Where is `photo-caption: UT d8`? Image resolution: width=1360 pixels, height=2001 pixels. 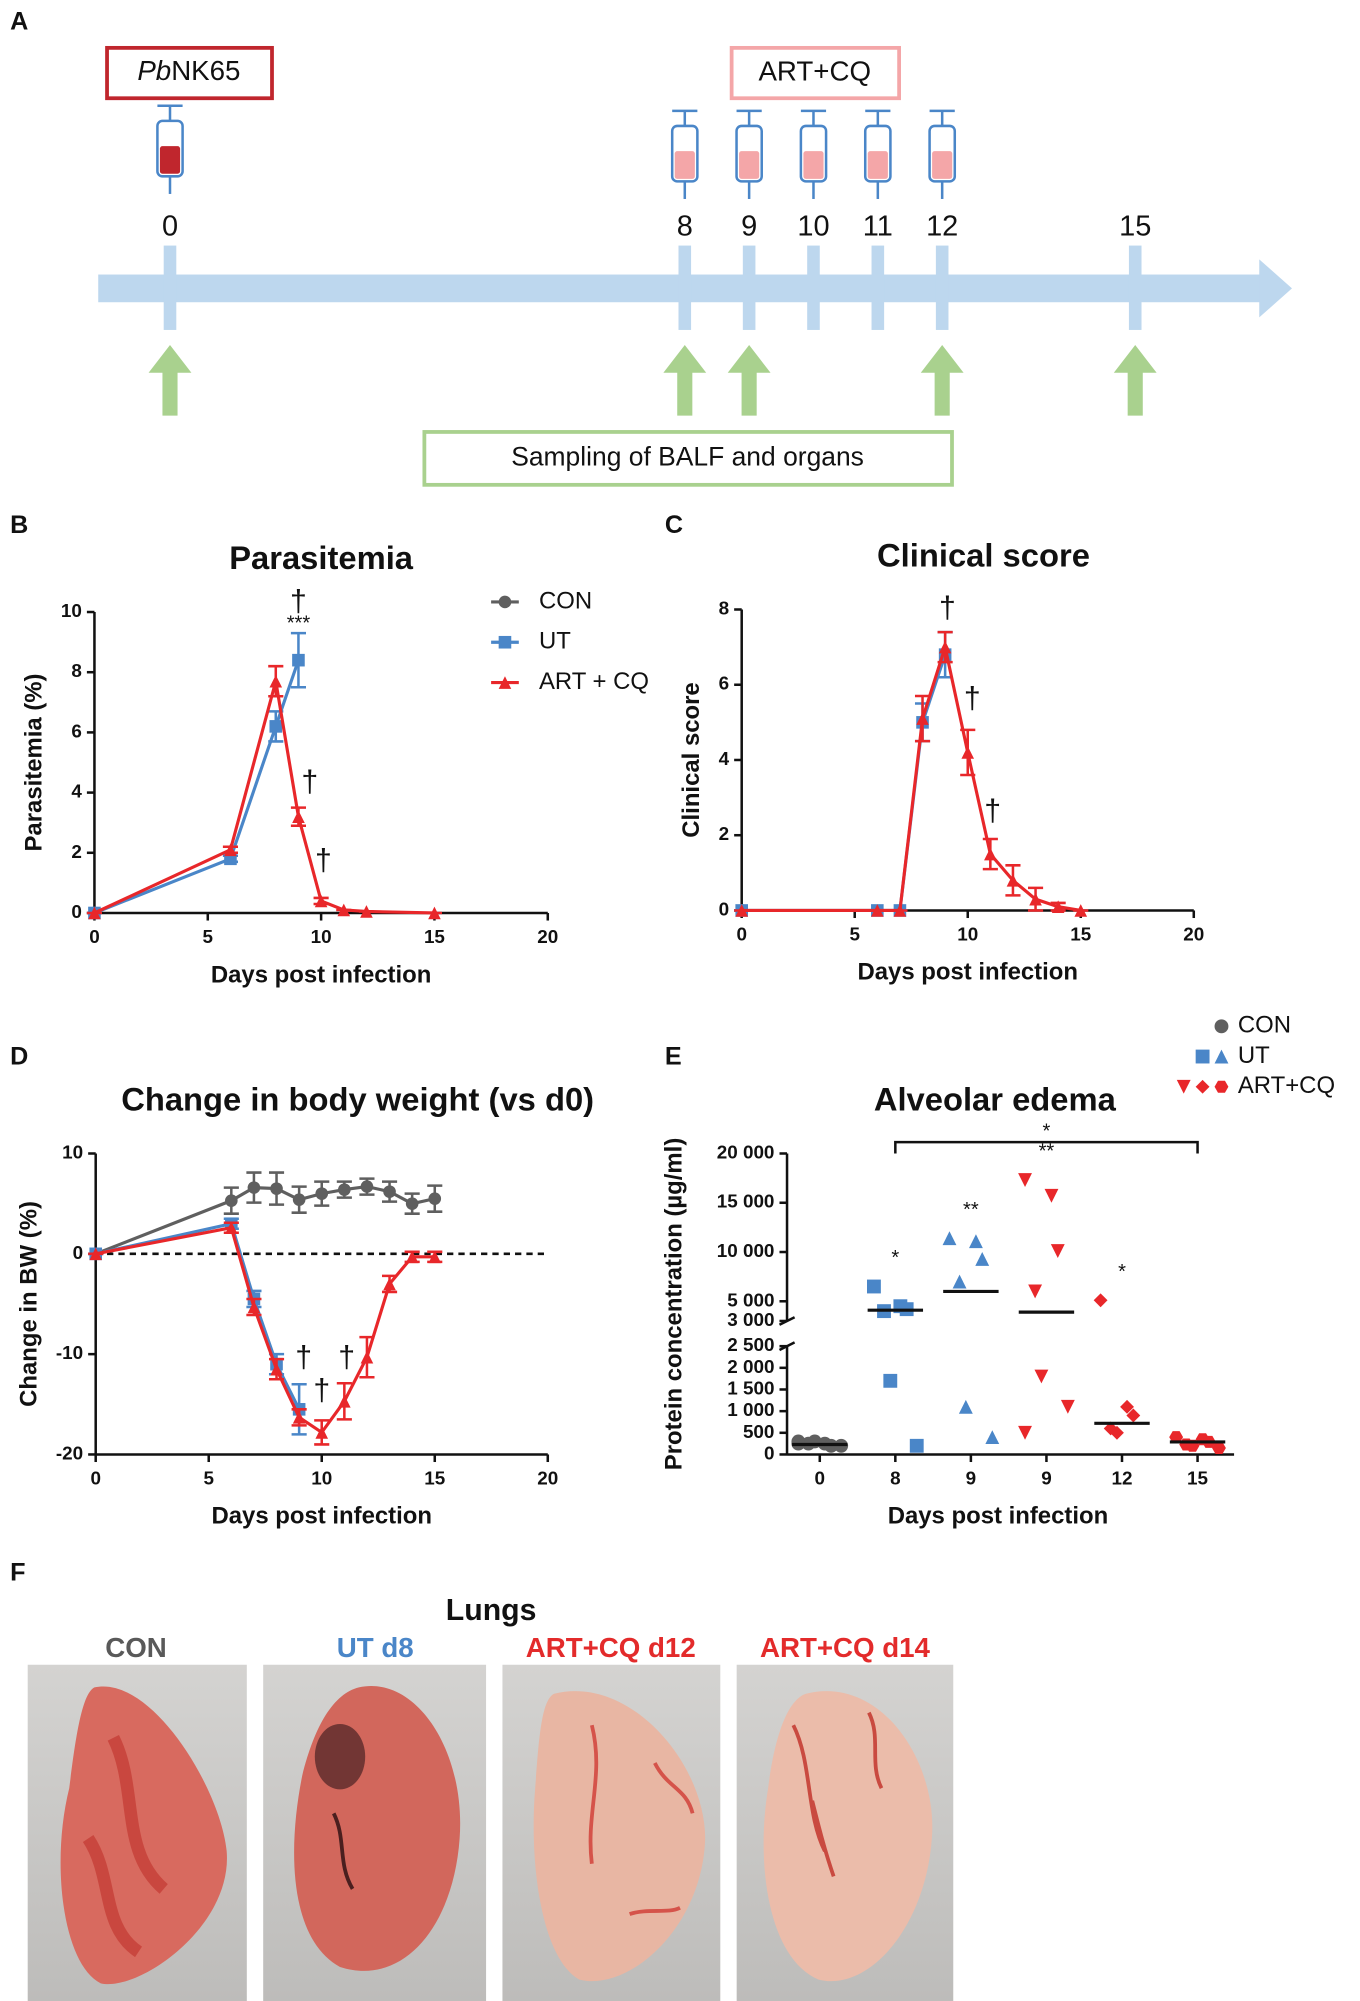
photo-caption: UT d8 is located at coordinates (375, 1647).